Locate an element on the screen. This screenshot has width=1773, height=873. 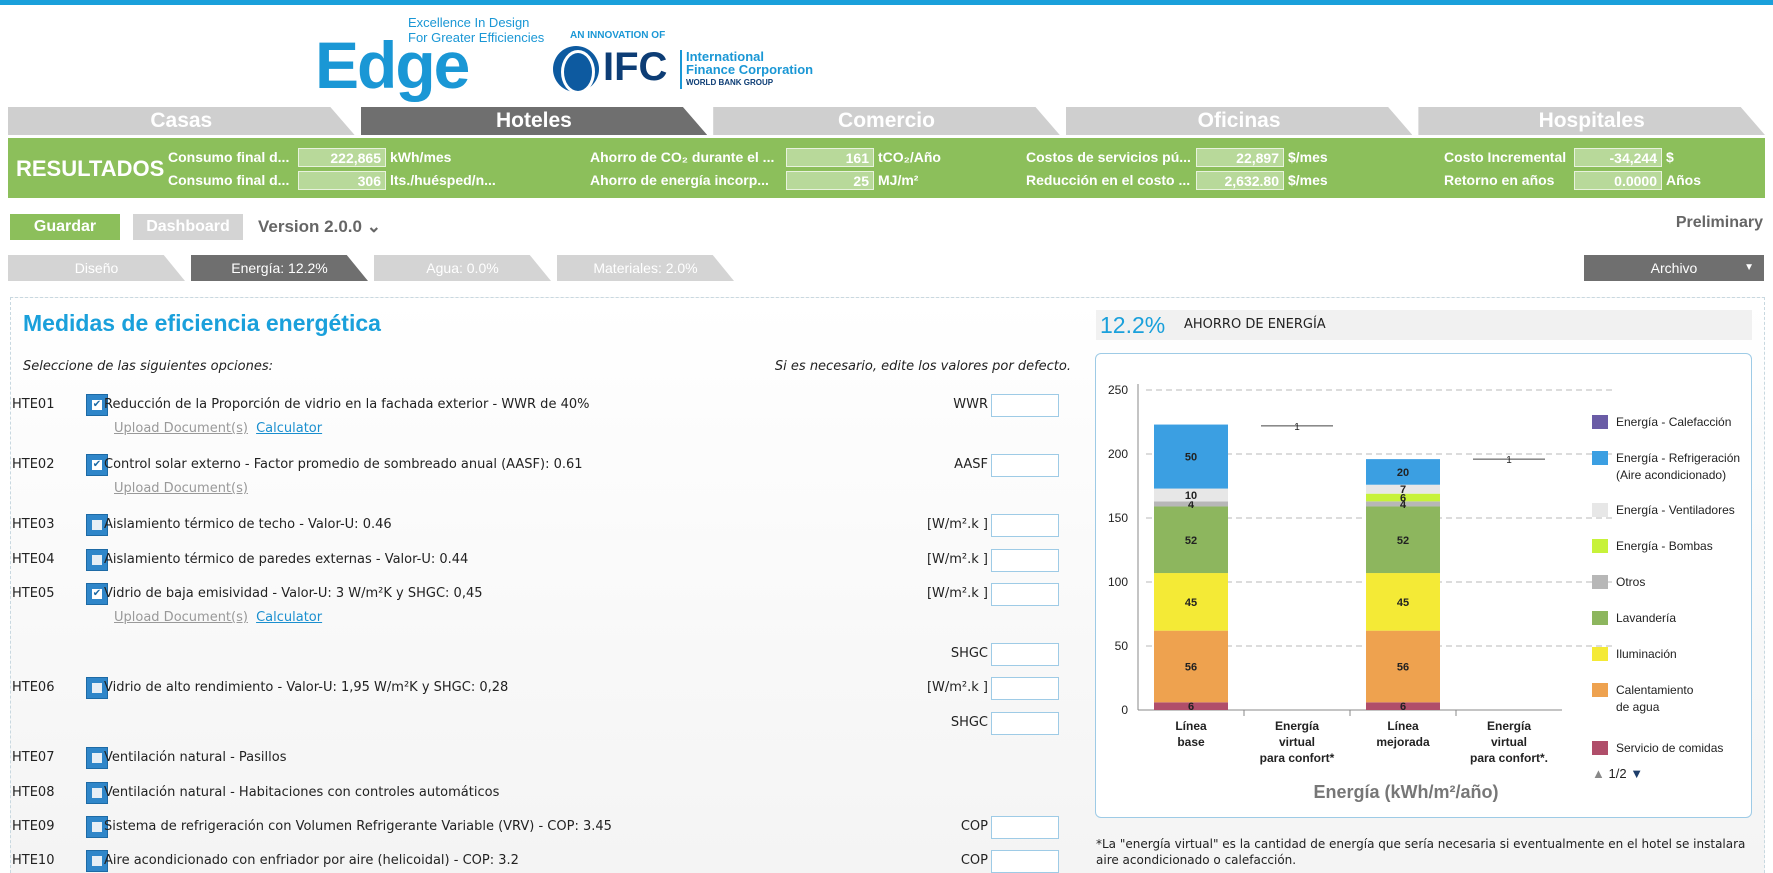
chiller-cop-input is located at coordinates (1025, 861).